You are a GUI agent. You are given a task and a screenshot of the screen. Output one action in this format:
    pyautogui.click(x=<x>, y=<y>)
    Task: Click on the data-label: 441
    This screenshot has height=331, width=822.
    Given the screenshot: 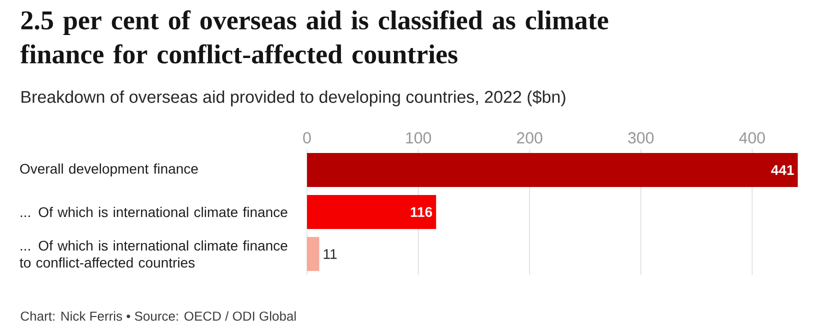 What is the action you would take?
    pyautogui.click(x=782, y=170)
    